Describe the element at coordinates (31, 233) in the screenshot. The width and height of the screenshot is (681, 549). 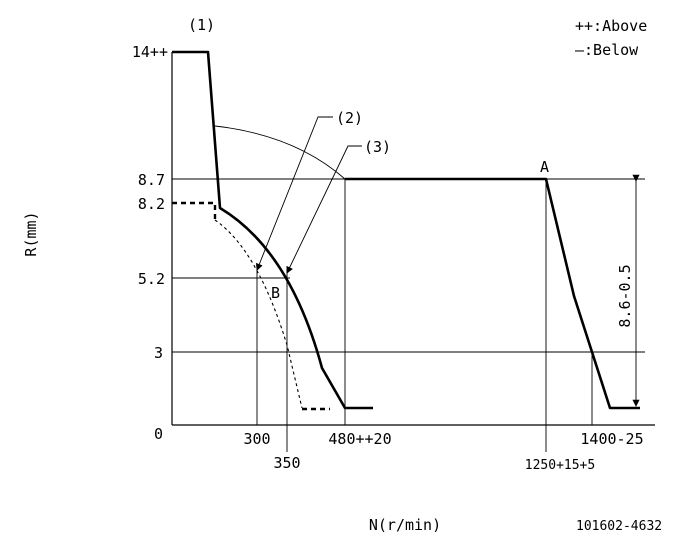
I see `y-axis-title: R(mm)` at that location.